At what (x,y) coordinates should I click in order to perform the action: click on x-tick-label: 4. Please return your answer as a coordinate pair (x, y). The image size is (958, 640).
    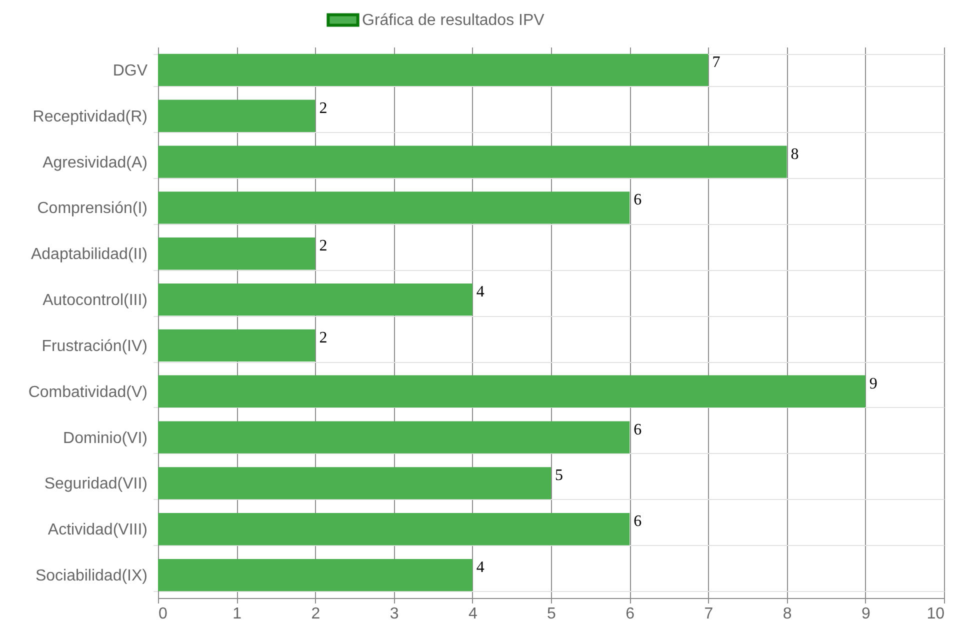
    Looking at the image, I should click on (473, 614).